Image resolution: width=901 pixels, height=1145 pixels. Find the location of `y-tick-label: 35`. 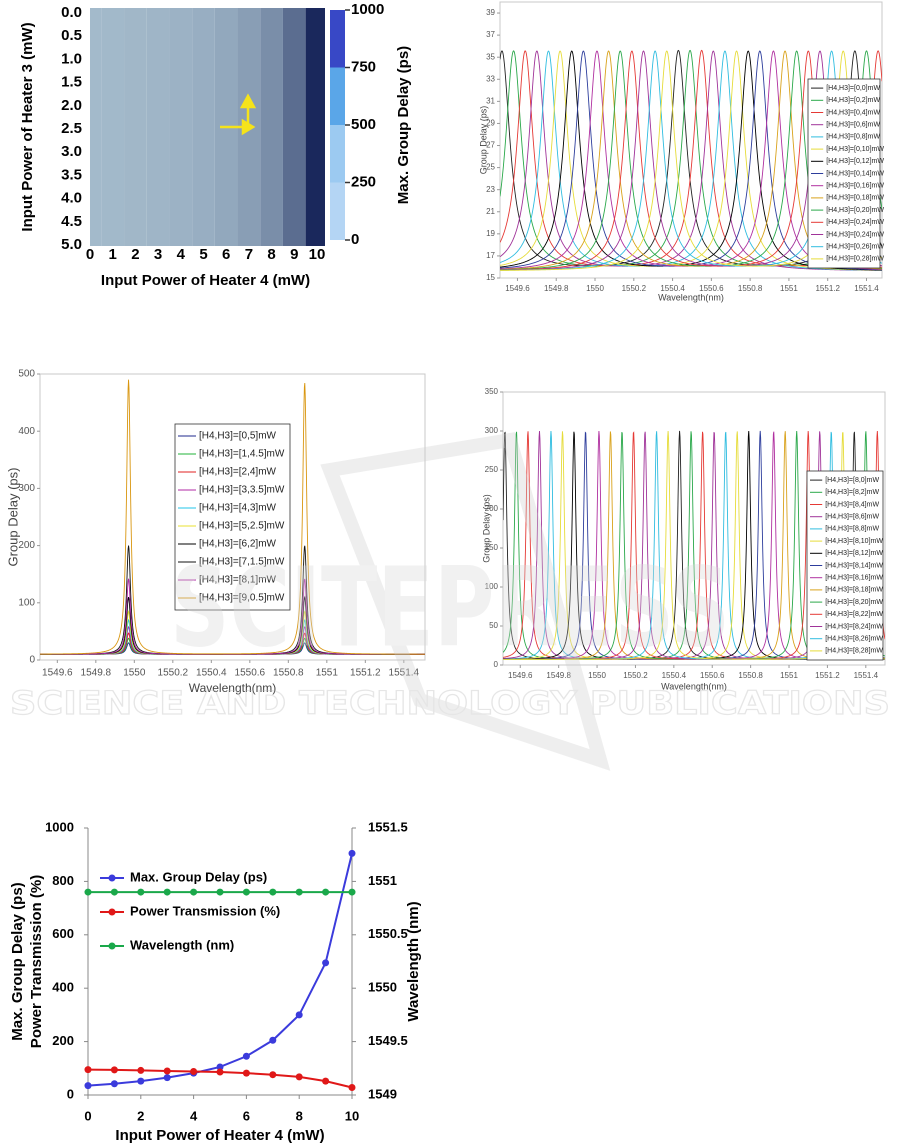

y-tick-label: 35 is located at coordinates (490, 56).